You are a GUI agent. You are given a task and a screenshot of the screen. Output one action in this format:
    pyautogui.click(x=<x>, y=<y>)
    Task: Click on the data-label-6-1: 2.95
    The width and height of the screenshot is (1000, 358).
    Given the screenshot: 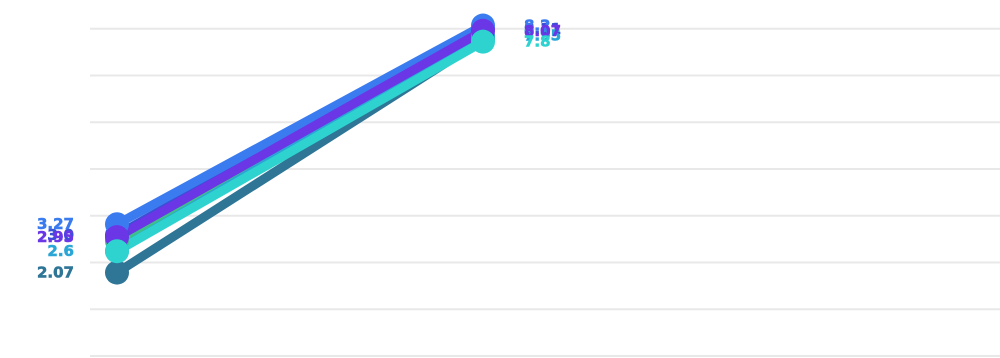 What is the action you would take?
    pyautogui.click(x=55, y=237)
    